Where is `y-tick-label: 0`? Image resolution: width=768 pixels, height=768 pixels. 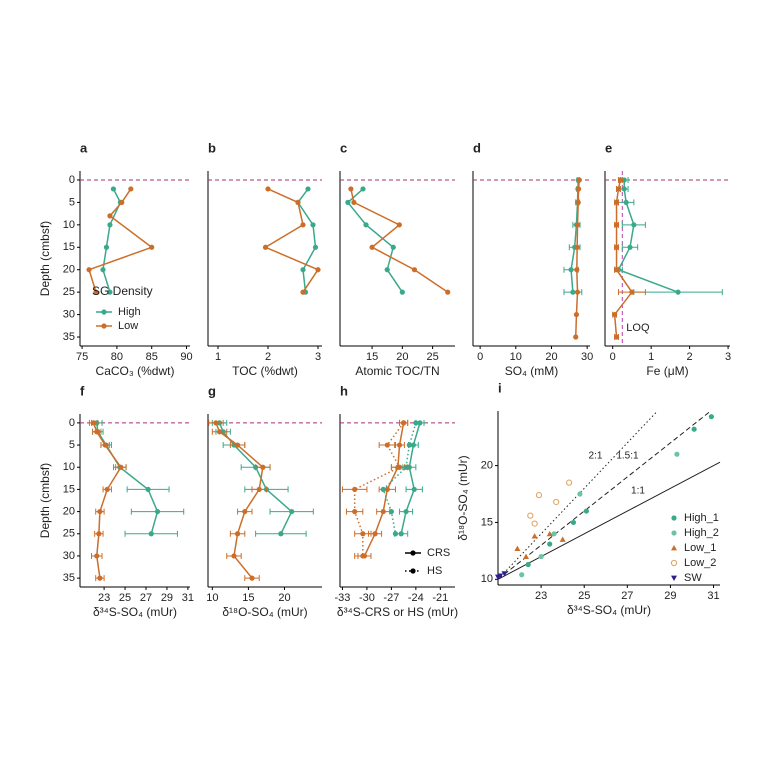
y-tick-label: 0 is located at coordinates (72, 180).